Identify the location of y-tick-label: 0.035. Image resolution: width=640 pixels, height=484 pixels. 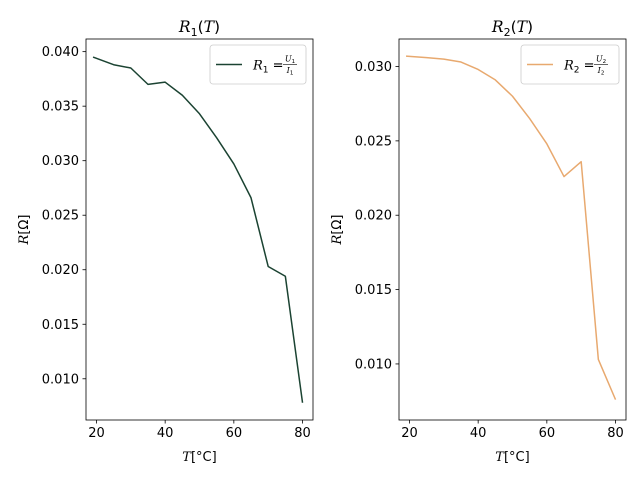
(60, 107).